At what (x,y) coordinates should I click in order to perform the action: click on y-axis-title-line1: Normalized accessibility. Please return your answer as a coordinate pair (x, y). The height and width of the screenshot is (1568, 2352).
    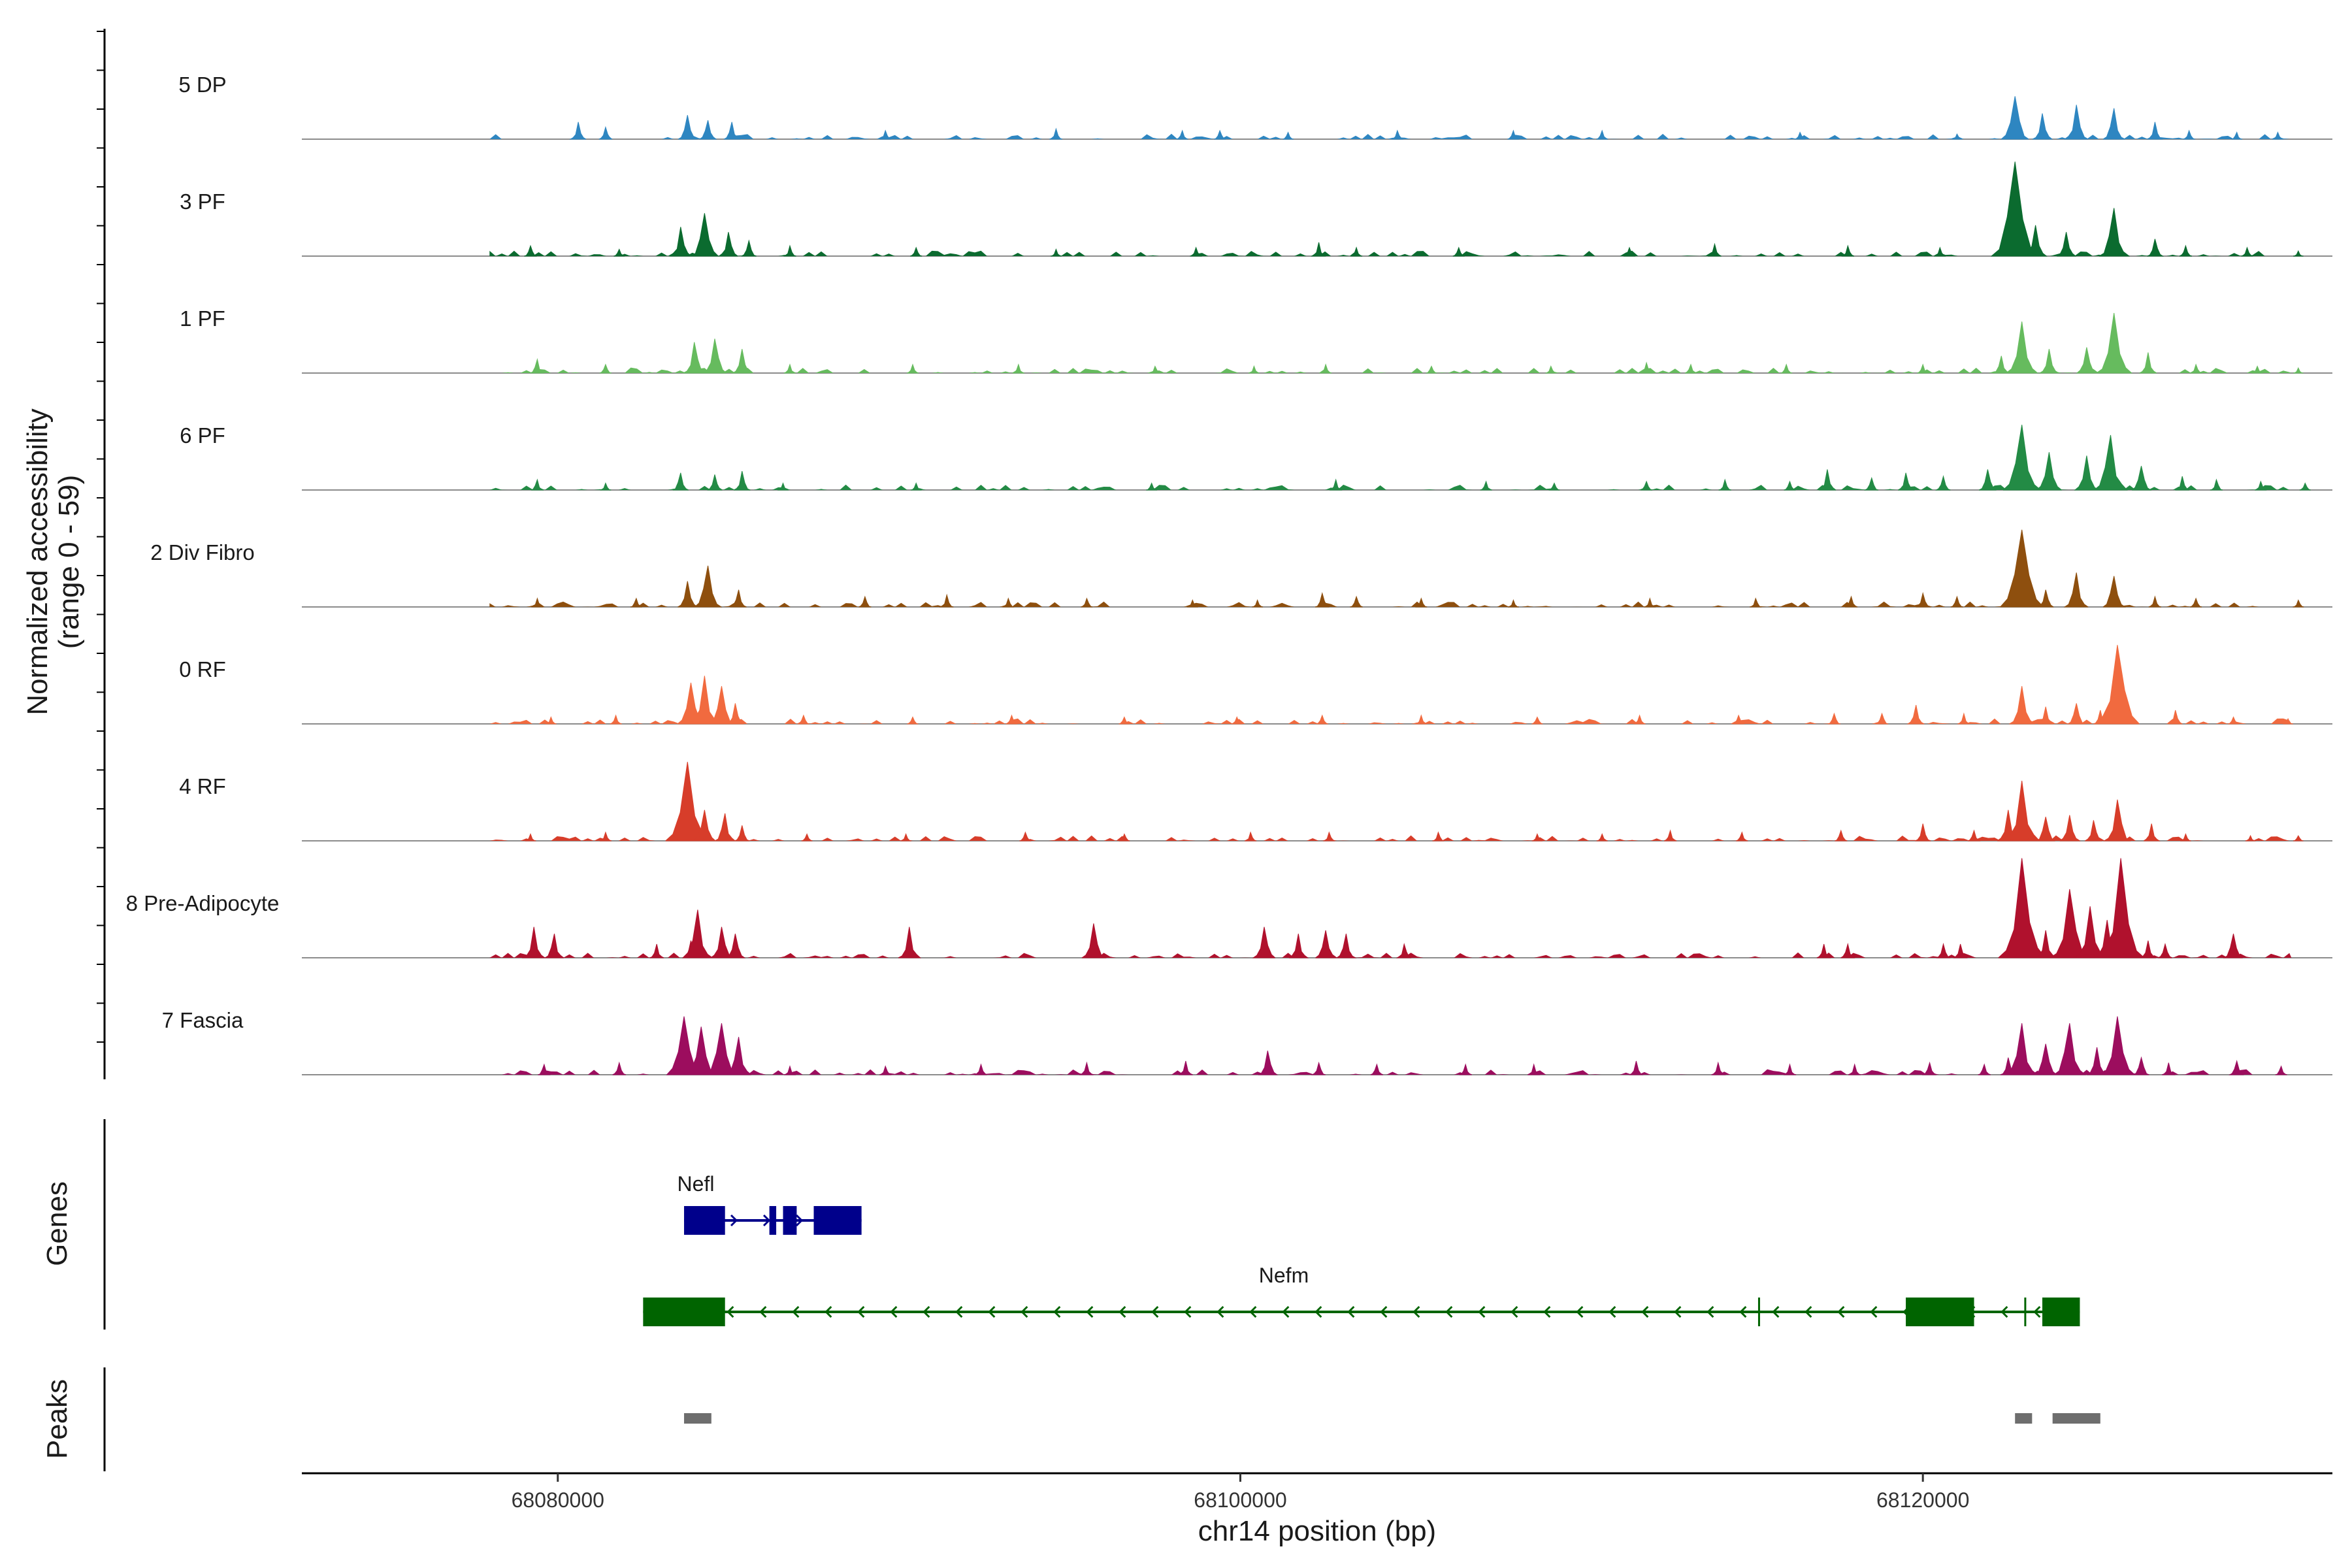
    Looking at the image, I should click on (38, 561).